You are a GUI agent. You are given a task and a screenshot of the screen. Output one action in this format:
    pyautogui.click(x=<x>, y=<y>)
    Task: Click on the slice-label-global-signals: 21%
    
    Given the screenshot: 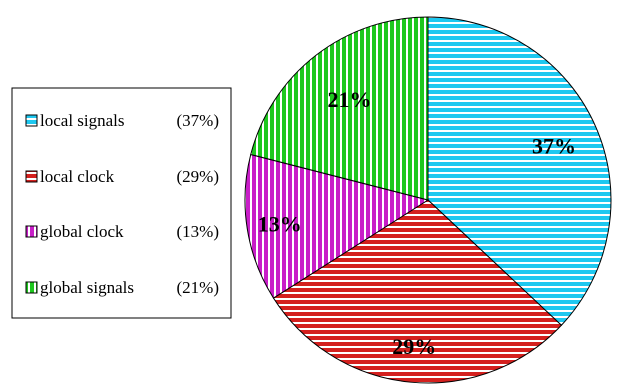 What is the action you would take?
    pyautogui.click(x=349, y=99)
    